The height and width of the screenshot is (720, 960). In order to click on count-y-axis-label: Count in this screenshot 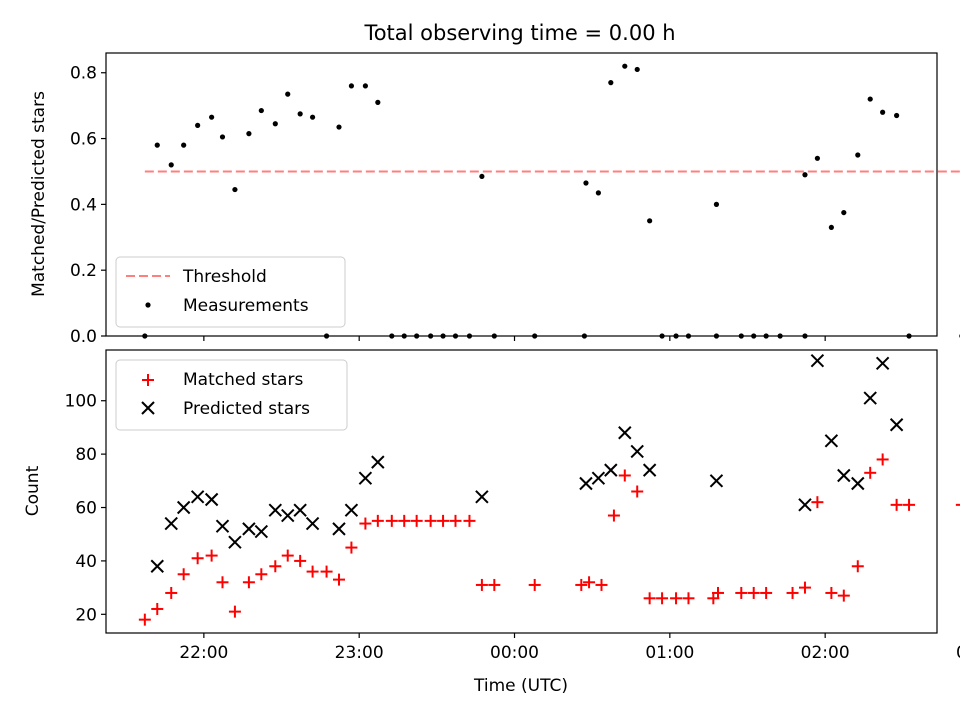, I will do `click(33, 490)`.